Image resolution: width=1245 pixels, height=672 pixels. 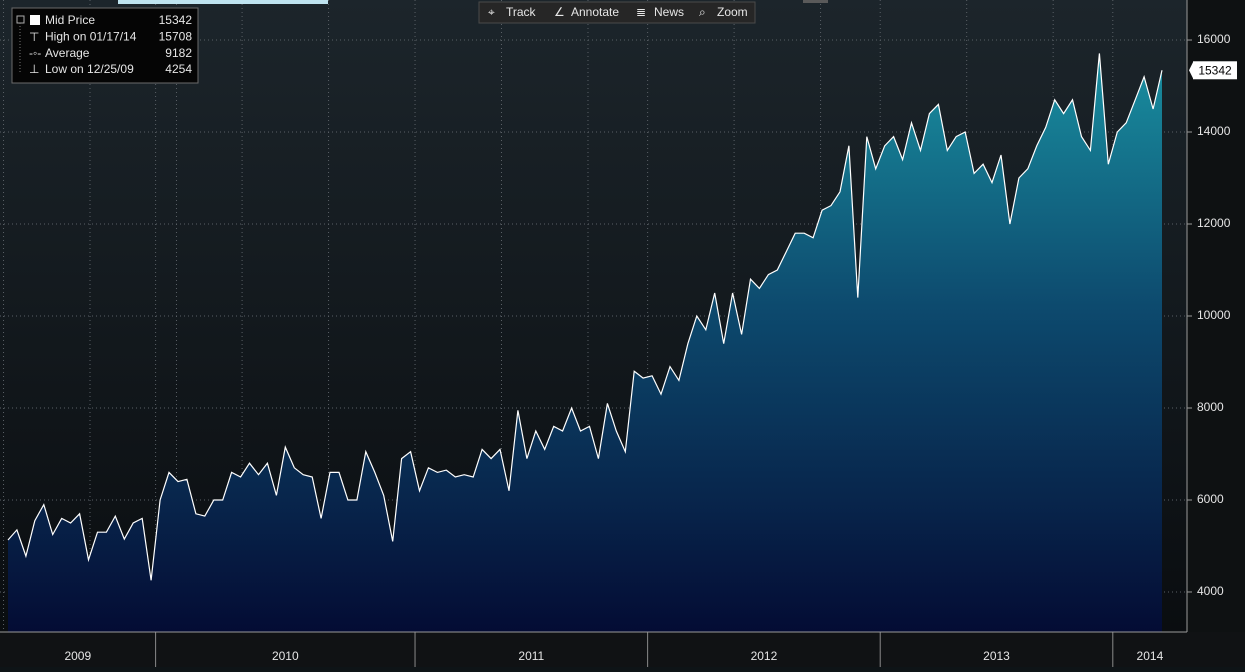 I want to click on legend-label: Average, so click(x=67, y=53).